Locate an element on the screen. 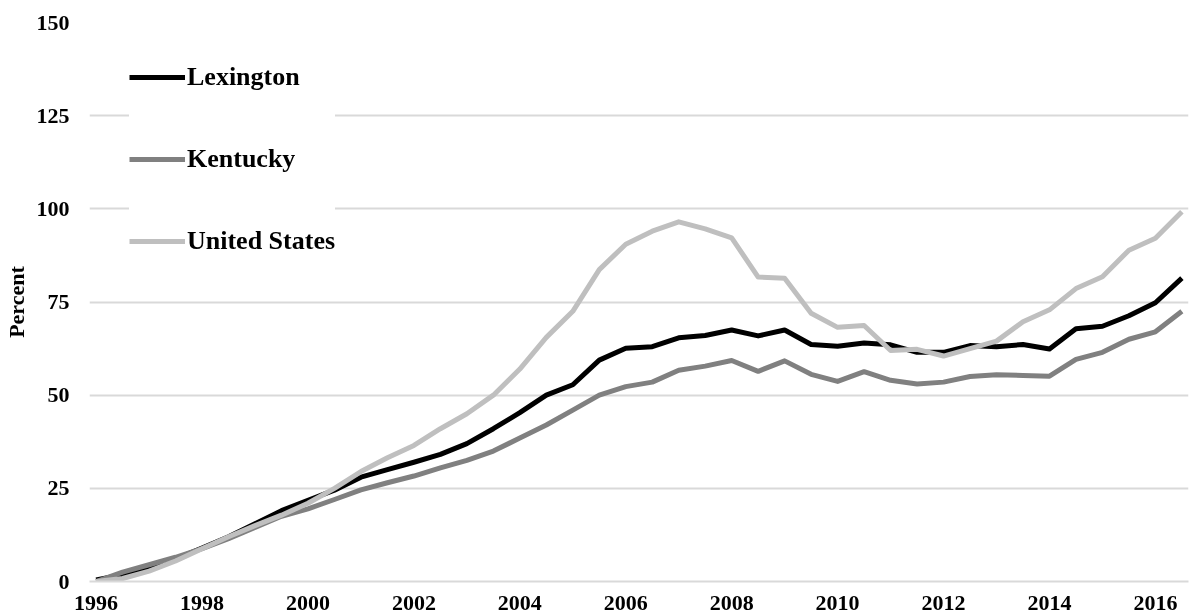  x-tick-label: 2014 is located at coordinates (1049, 600).